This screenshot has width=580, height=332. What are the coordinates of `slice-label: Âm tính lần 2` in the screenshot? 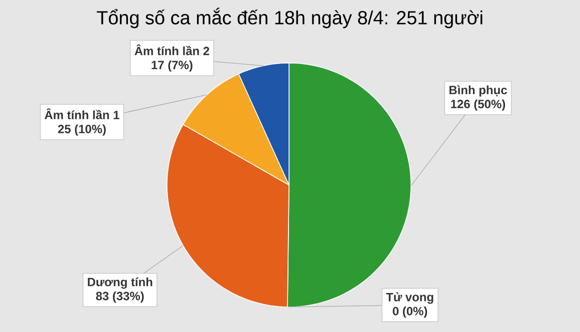 It's located at (172, 50).